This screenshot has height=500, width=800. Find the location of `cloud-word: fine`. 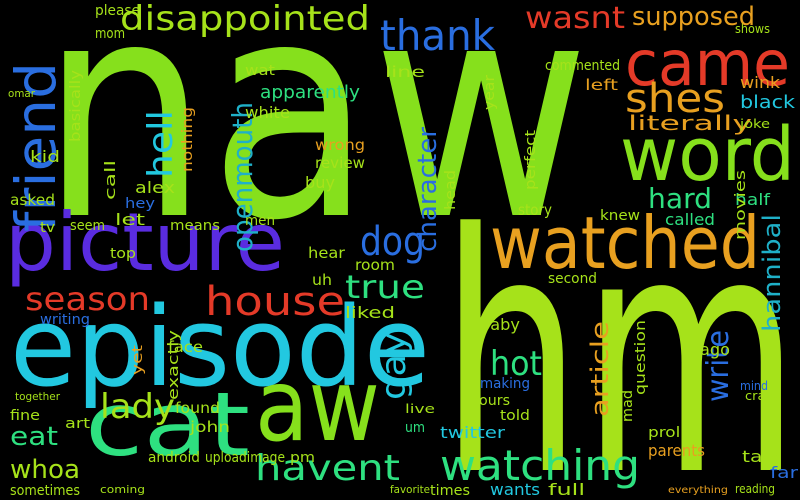

cloud-word: fine is located at coordinates (25, 416).